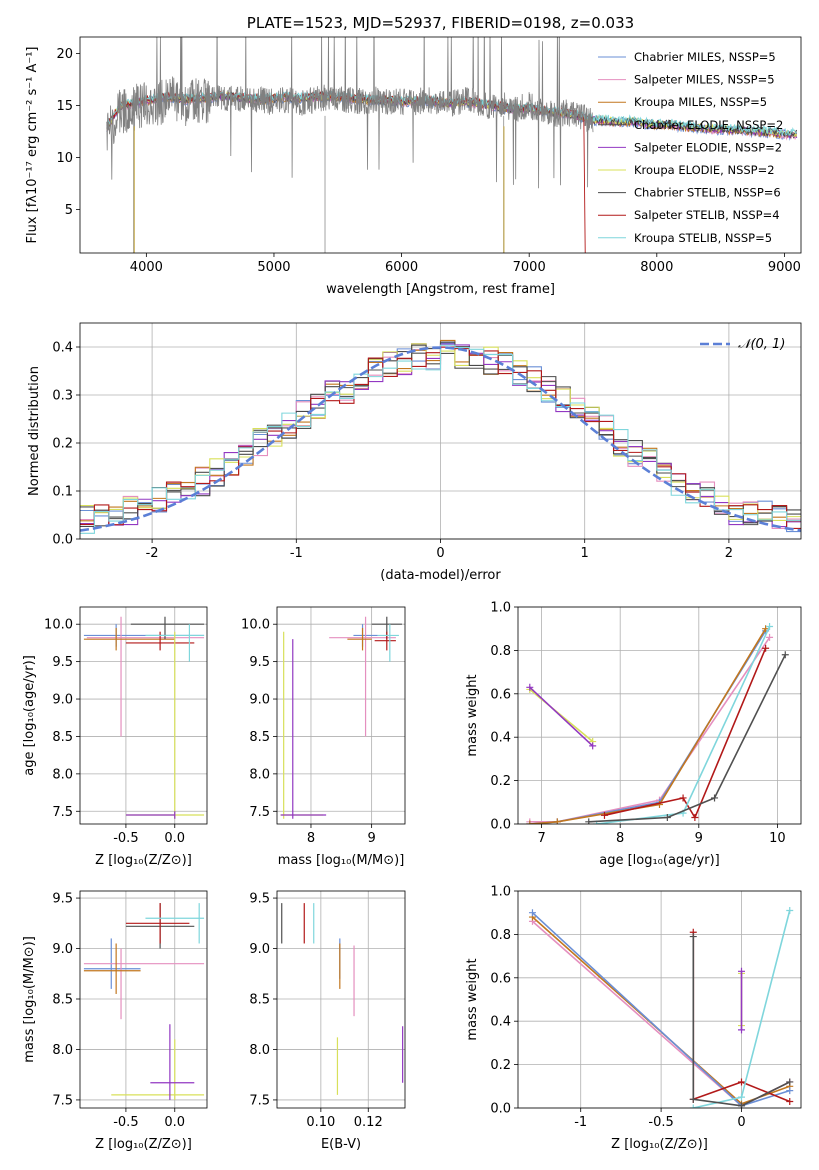 The height and width of the screenshot is (1170, 819). What do you see at coordinates (174, 1122) in the screenshot?
I see `x-tick-label: 0.0` at bounding box center [174, 1122].